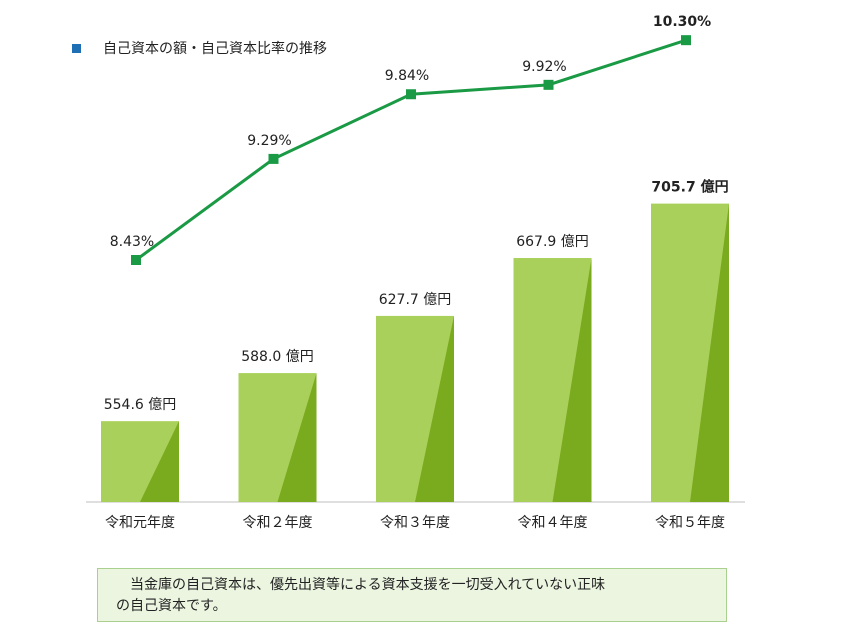  Describe the element at coordinates (140, 405) in the screenshot. I see `bar-value-label: 554.6 億円` at that location.